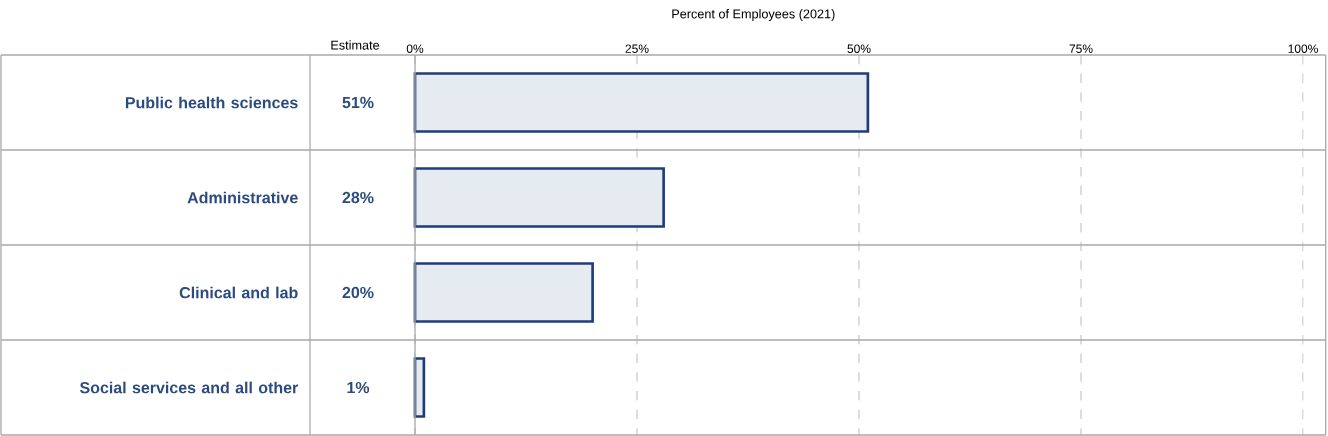 The image size is (1328, 436). What do you see at coordinates (1303, 48) in the screenshot?
I see `x-tick-label: 100%` at bounding box center [1303, 48].